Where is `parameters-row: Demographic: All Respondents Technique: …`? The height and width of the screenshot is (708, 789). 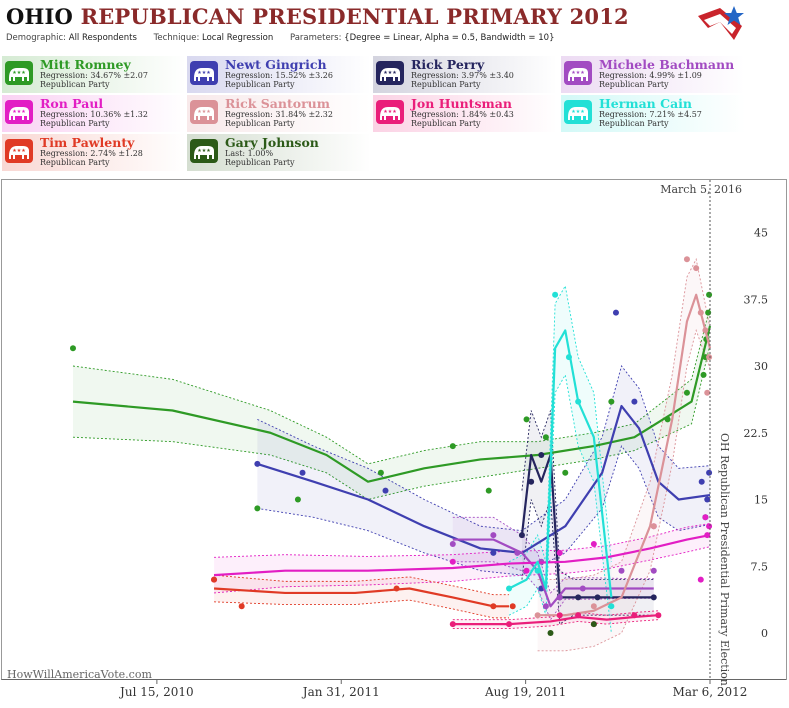 parameters-row: Demographic: All Respondents Technique: … is located at coordinates (287, 38).